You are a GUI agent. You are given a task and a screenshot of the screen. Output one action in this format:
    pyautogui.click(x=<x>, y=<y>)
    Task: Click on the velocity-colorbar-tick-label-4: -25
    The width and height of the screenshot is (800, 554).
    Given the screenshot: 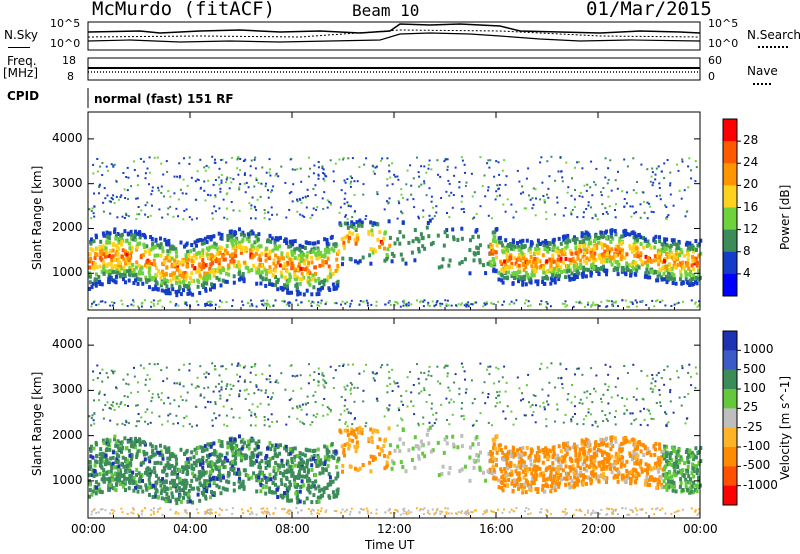 What is the action you would take?
    pyautogui.click(x=753, y=426)
    